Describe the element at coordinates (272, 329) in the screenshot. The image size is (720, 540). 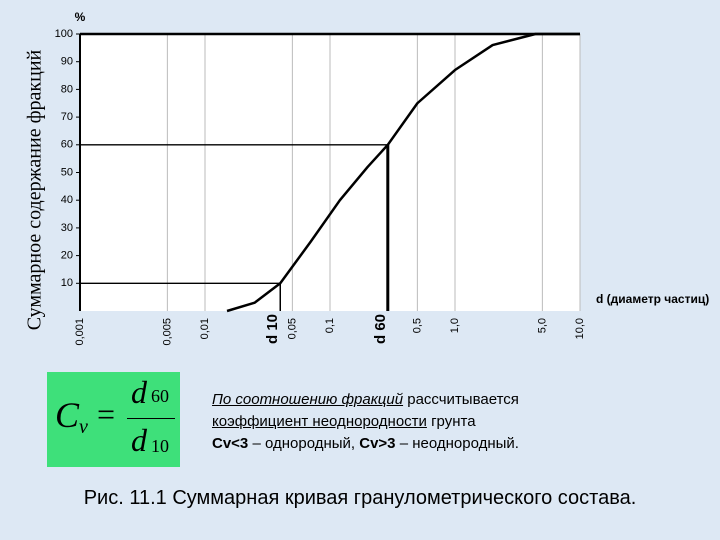
I see `ref-label: d 10` at that location.